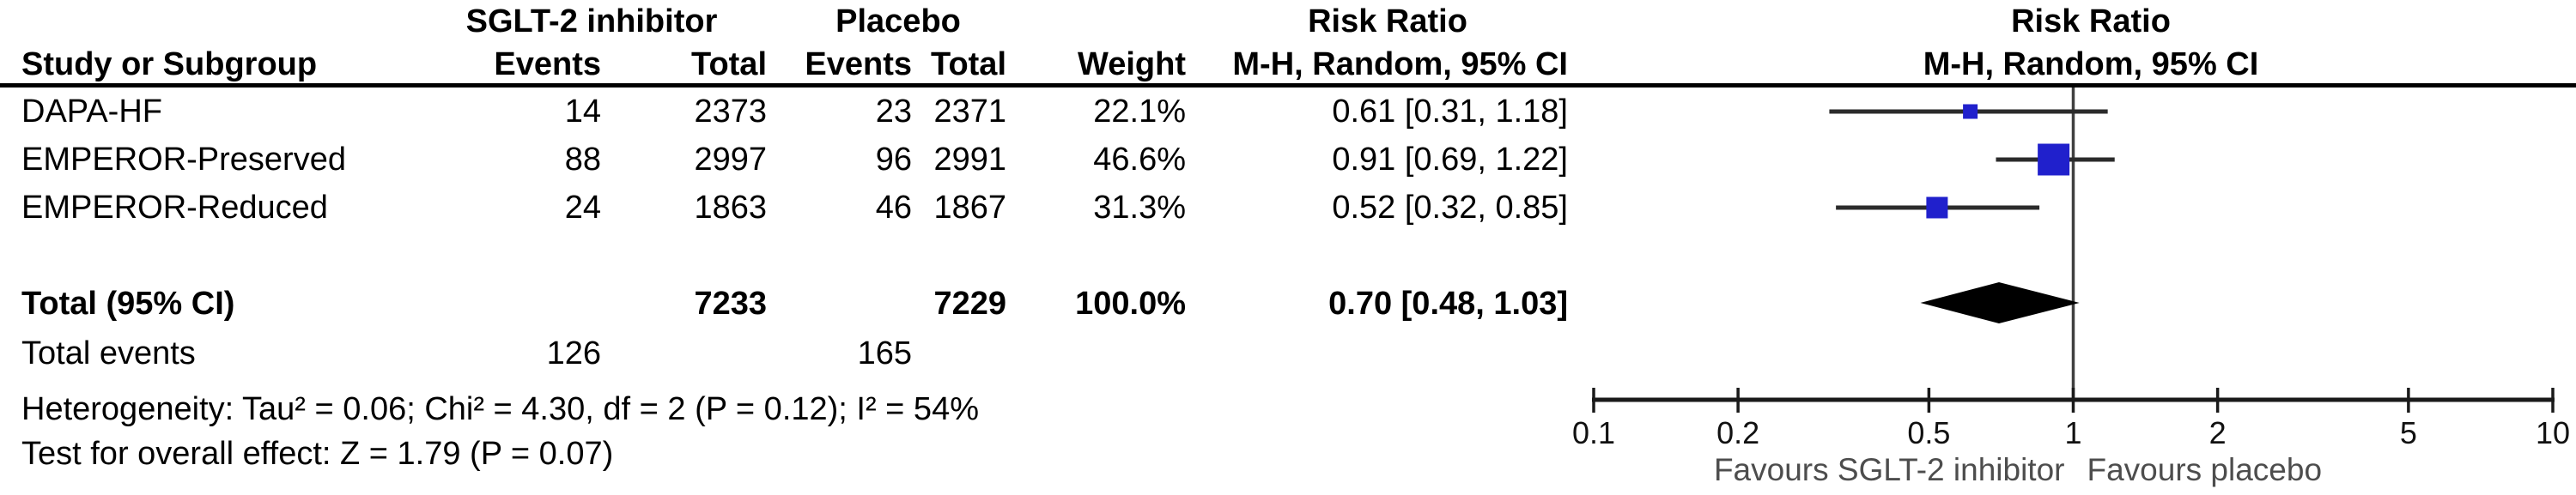  What do you see at coordinates (128, 304) in the screenshot?
I see `total-row-label: Total (95% CI)` at bounding box center [128, 304].